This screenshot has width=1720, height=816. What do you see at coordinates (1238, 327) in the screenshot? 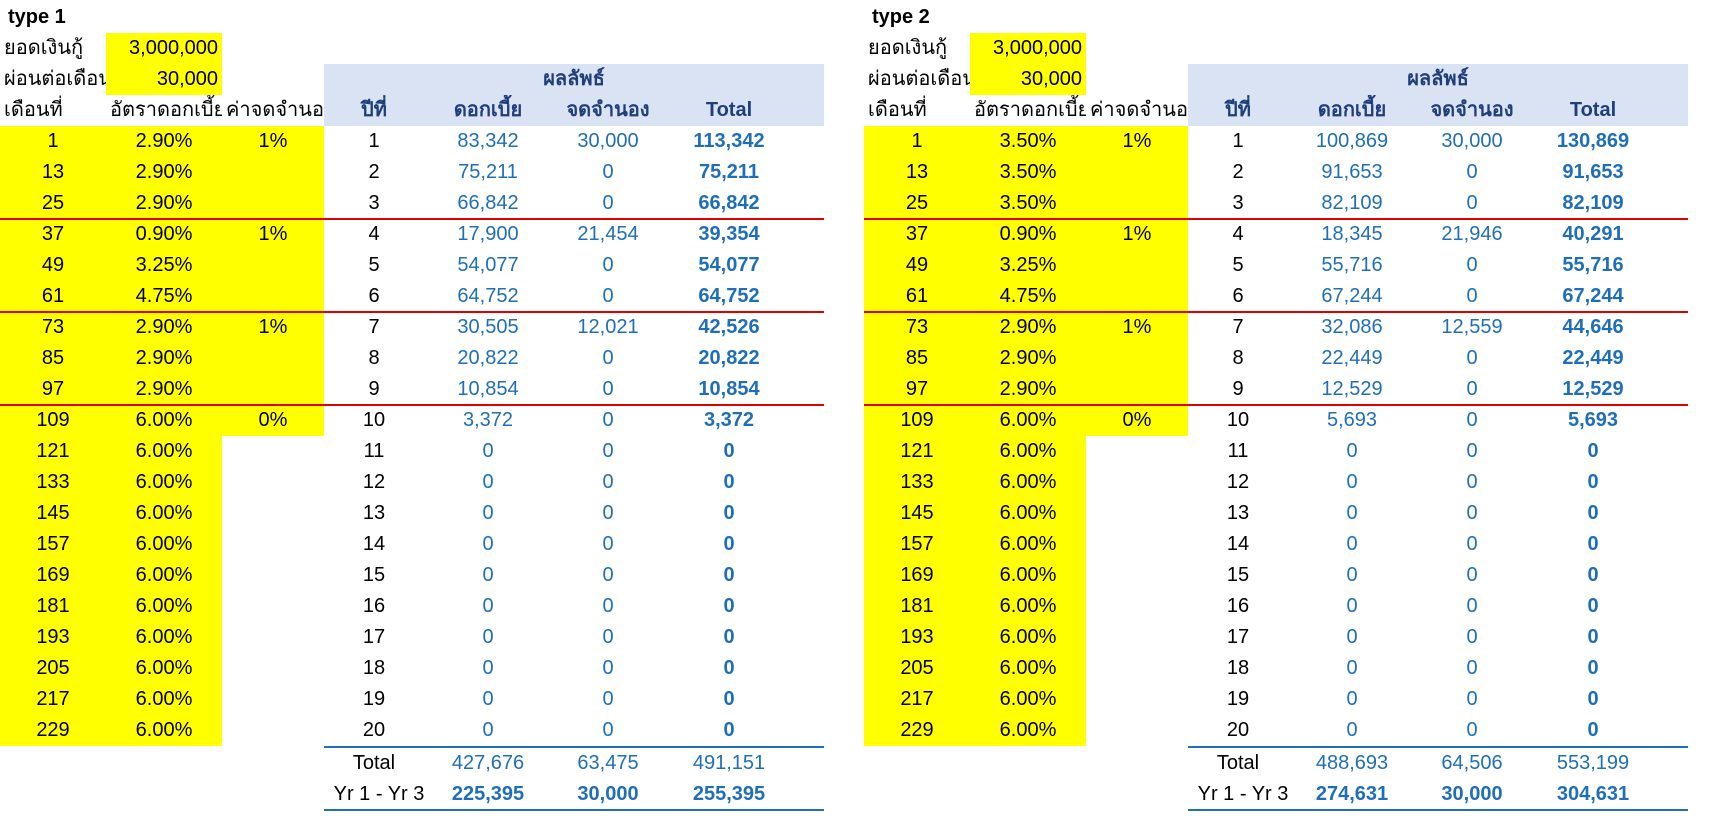
I see `result-year-cell: 7` at bounding box center [1238, 327].